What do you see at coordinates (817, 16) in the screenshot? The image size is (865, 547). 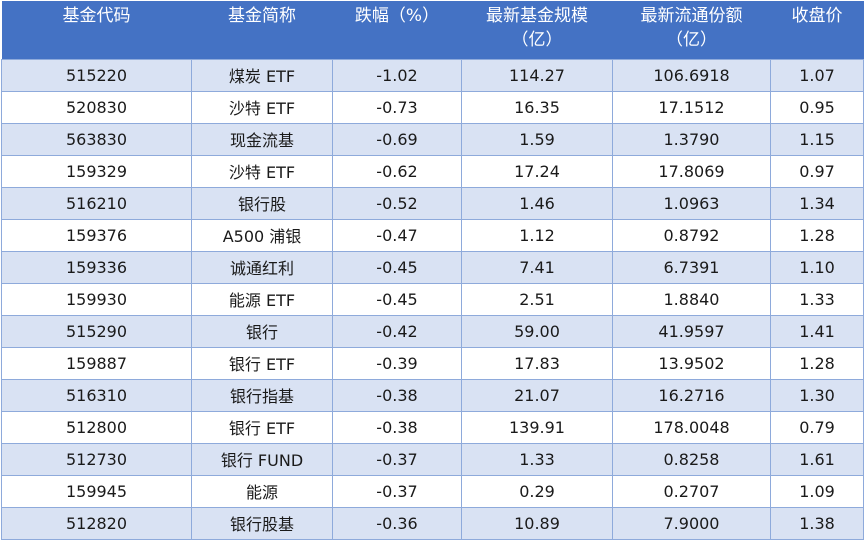 I see `header-label: 收盘价` at bounding box center [817, 16].